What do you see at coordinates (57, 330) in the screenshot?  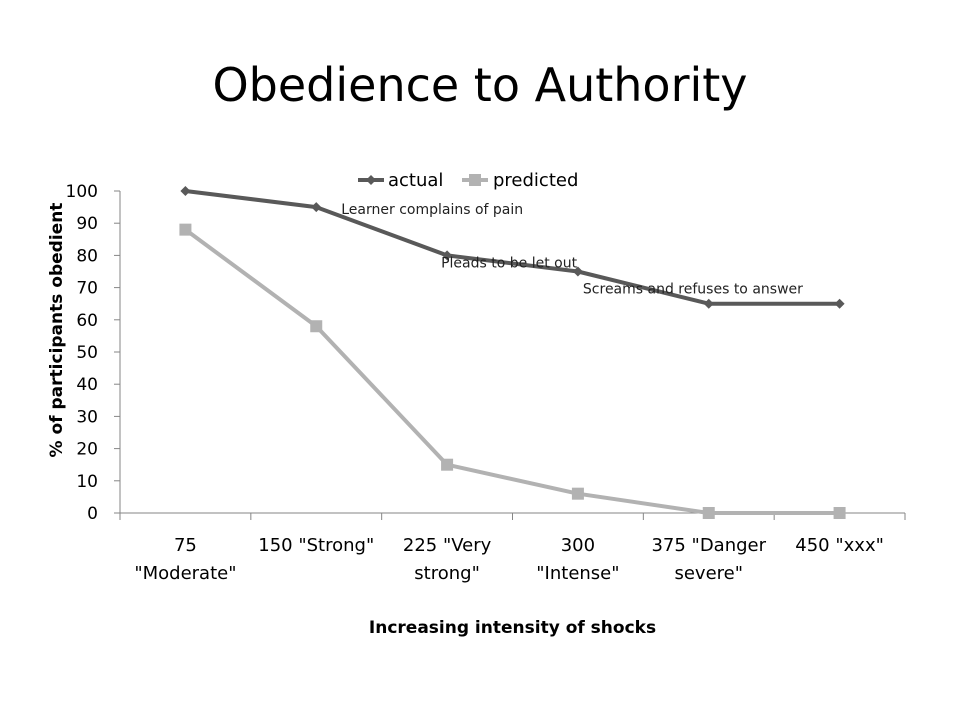 I see `y-axis-title: % of participants obedient` at bounding box center [57, 330].